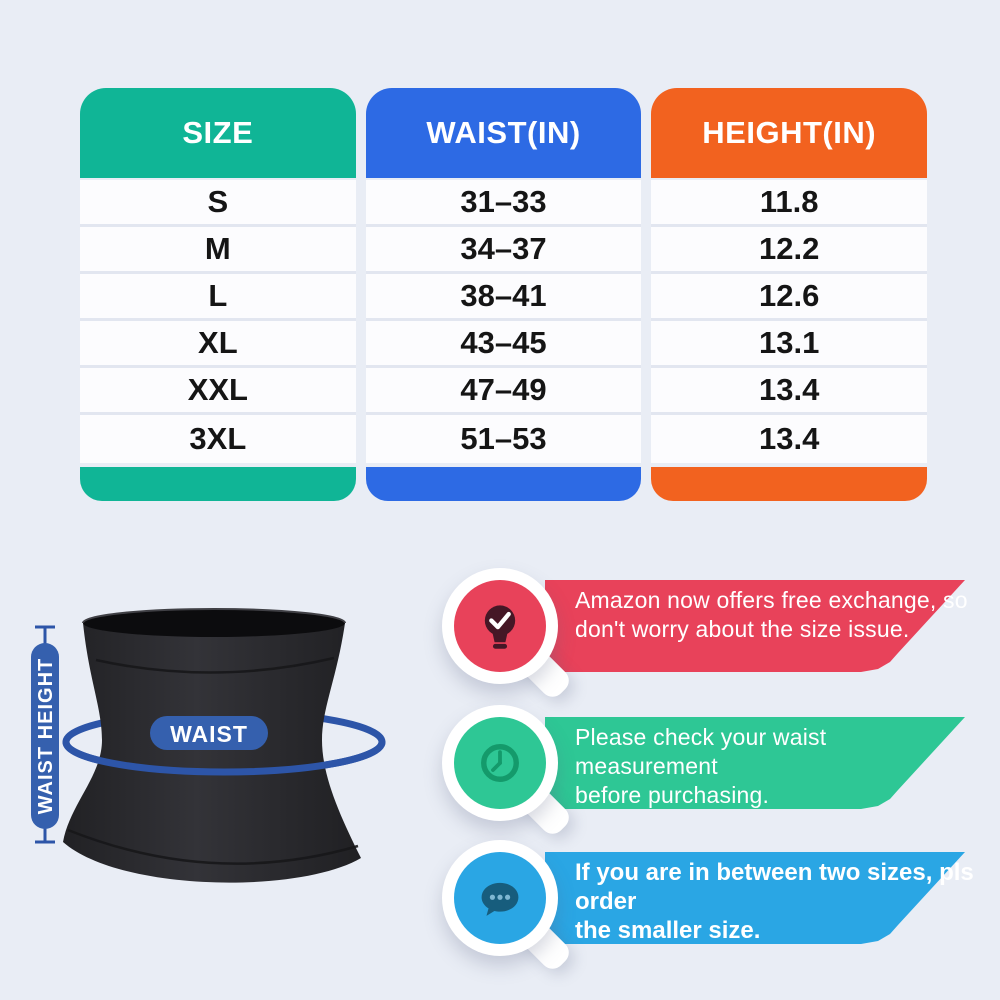 The image size is (1000, 1000). What do you see at coordinates (789, 297) in the screenshot?
I see `table-cell: 12.6` at bounding box center [789, 297].